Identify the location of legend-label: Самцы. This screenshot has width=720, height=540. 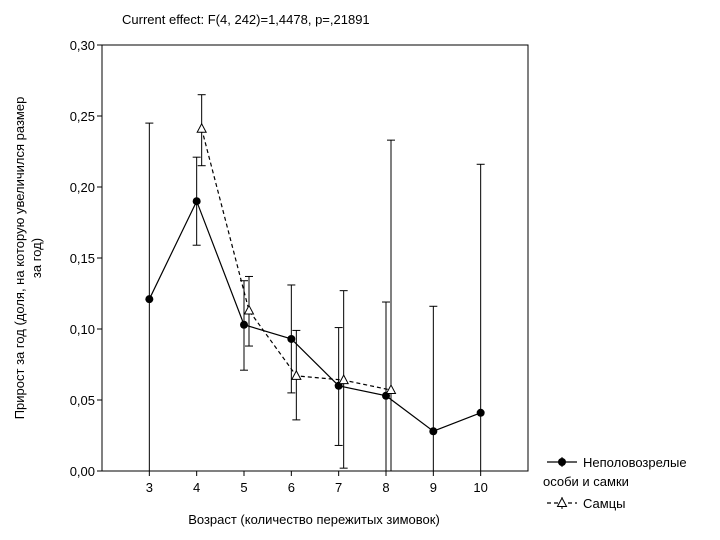
(604, 503).